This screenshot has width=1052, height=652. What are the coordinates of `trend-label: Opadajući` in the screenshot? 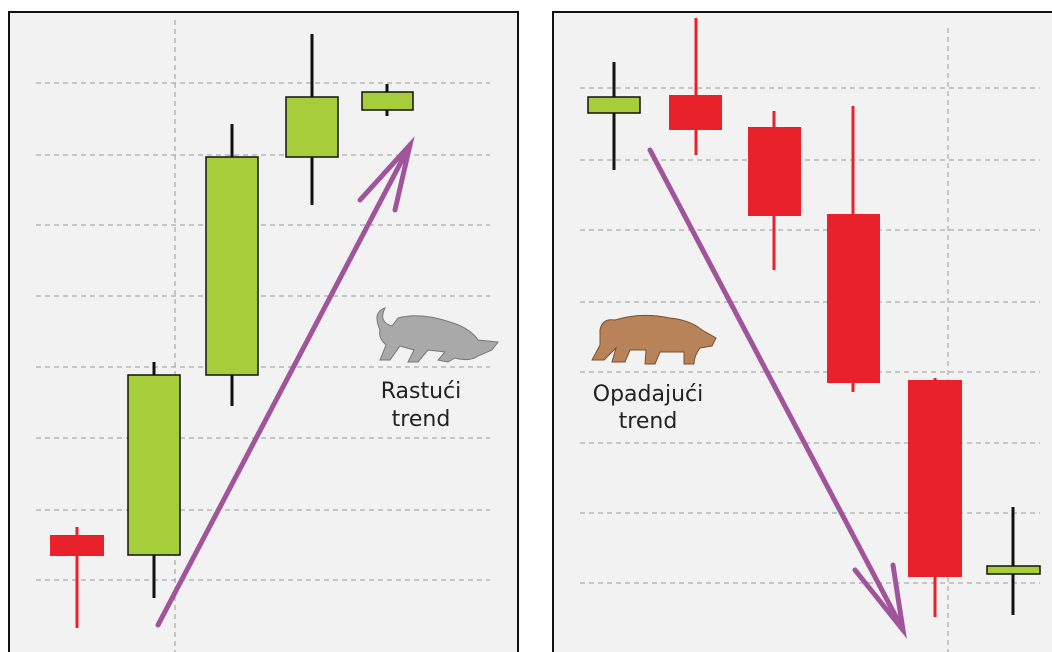 It's located at (648, 394).